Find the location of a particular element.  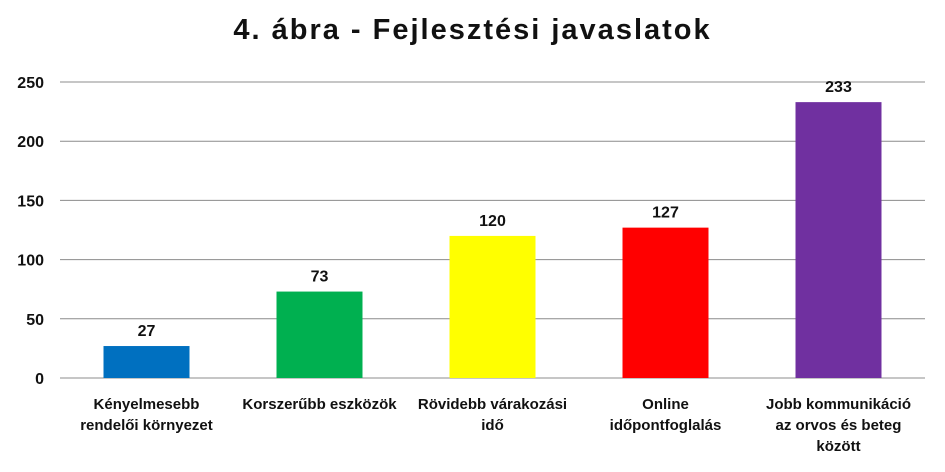

x-tick-label: Kényelmesebb rendelői környezet is located at coordinates (146, 415).